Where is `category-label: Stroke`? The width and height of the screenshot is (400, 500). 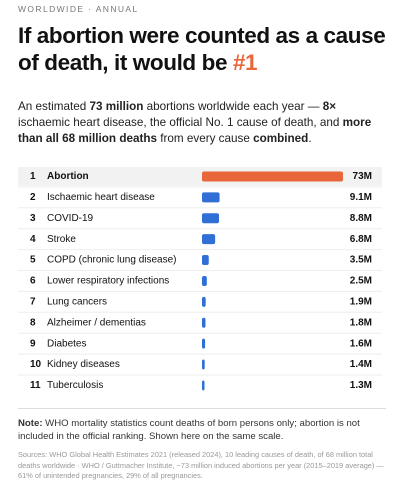
category-label: Stroke is located at coordinates (61, 239).